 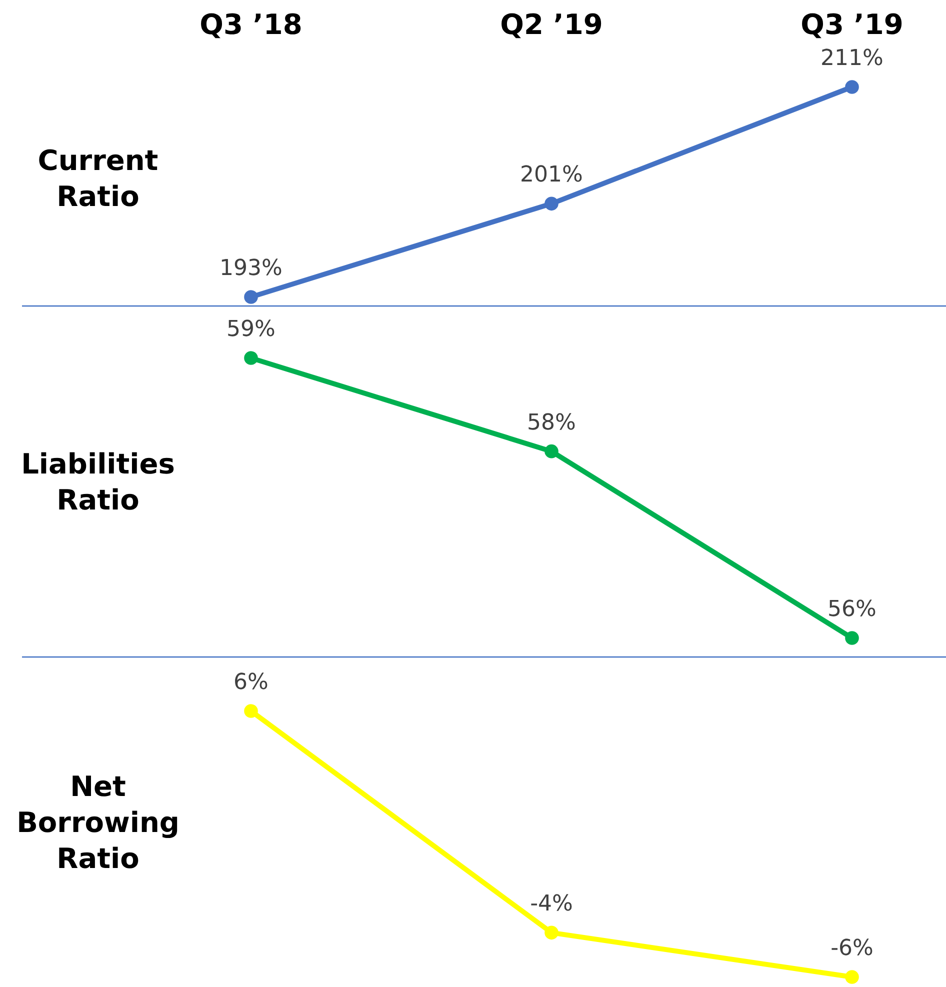 I want to click on data-label: 201%, so click(x=551, y=175).